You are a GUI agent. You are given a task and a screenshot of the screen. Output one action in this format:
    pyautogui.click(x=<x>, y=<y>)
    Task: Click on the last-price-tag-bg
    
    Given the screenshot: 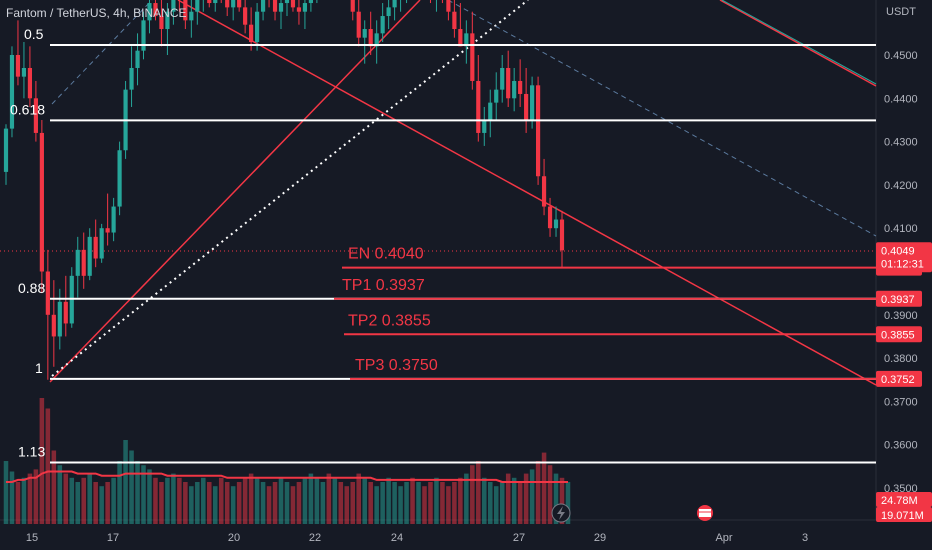 What is the action you would take?
    pyautogui.click(x=904, y=257)
    